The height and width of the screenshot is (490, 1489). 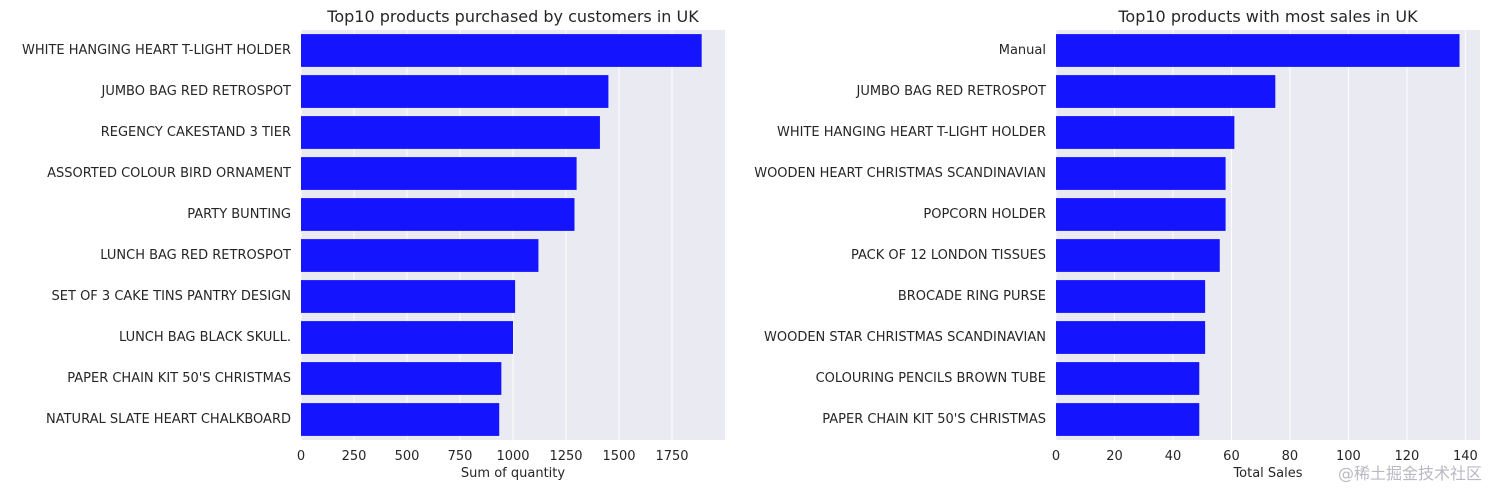 What do you see at coordinates (1114, 456) in the screenshot?
I see `x-tick-label: 20` at bounding box center [1114, 456].